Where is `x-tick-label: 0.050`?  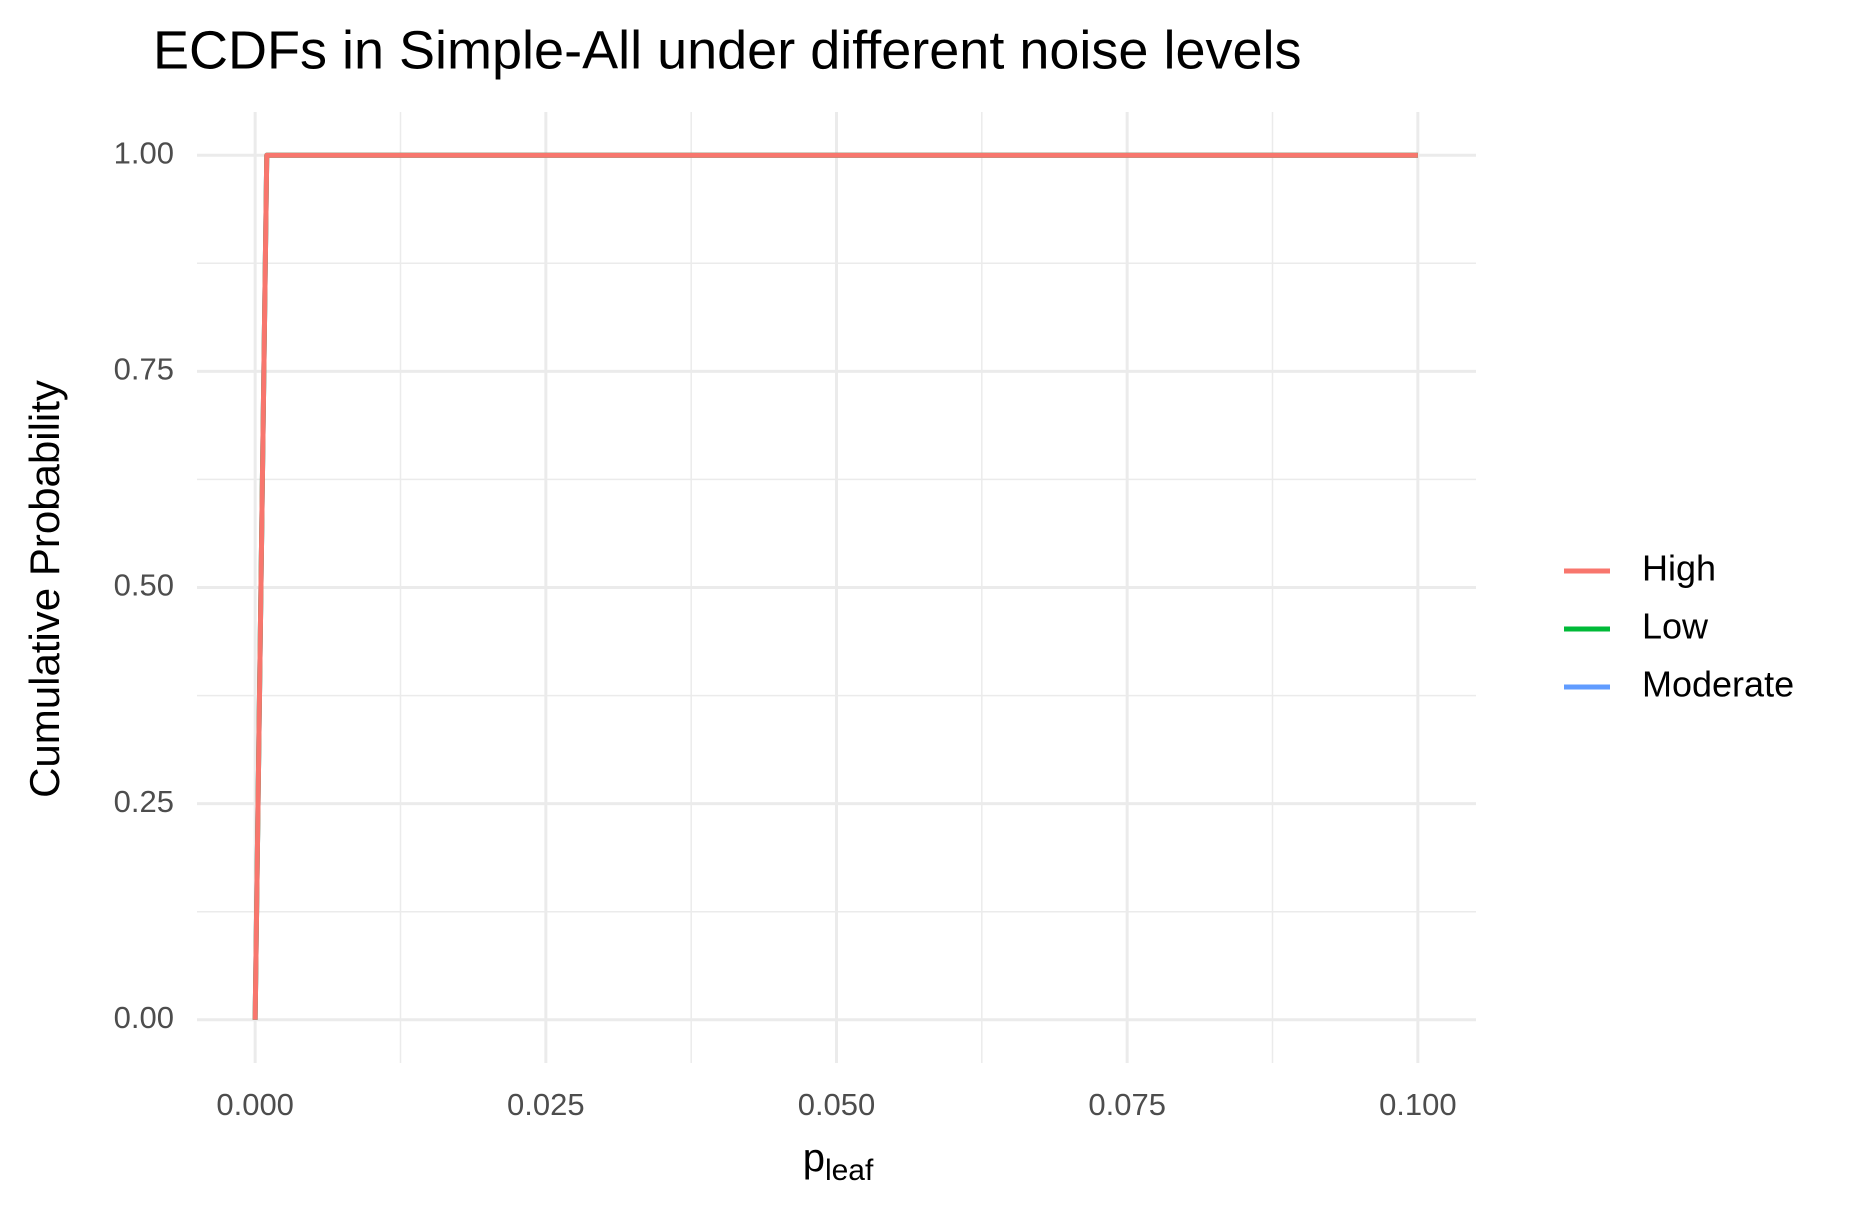
x-tick-label: 0.050 is located at coordinates (837, 1104).